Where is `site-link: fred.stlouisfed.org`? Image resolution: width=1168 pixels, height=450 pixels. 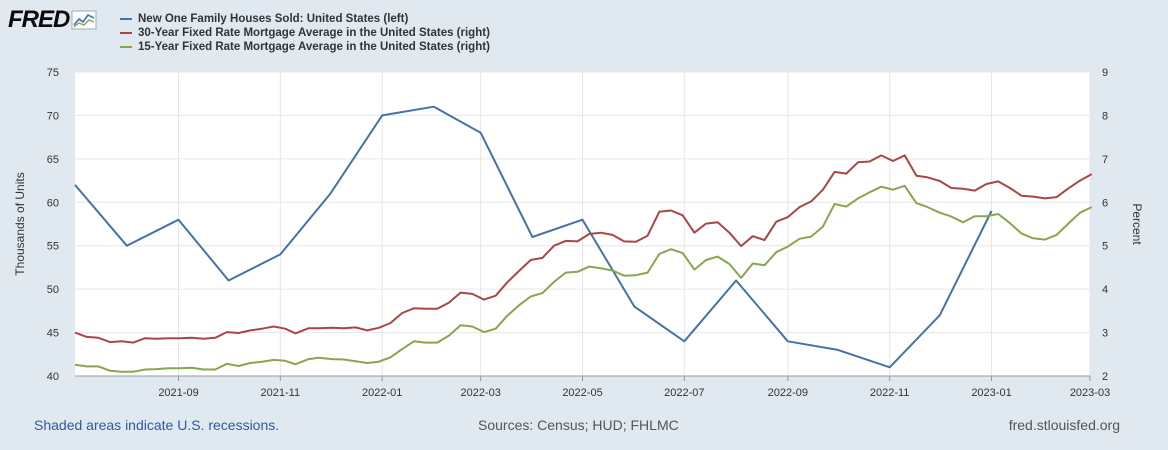
site-link: fred.stlouisfed.org is located at coordinates (1064, 425).